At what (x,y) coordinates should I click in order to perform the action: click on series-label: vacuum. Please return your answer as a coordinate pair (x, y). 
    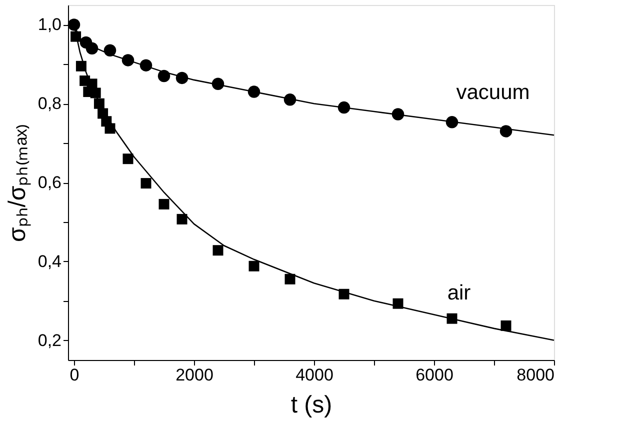
    Looking at the image, I should click on (493, 92).